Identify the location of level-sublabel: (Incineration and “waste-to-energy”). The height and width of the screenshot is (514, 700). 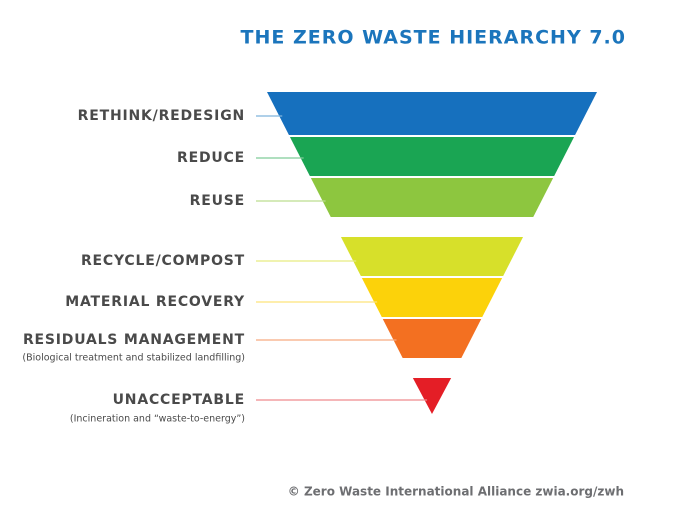
(157, 419).